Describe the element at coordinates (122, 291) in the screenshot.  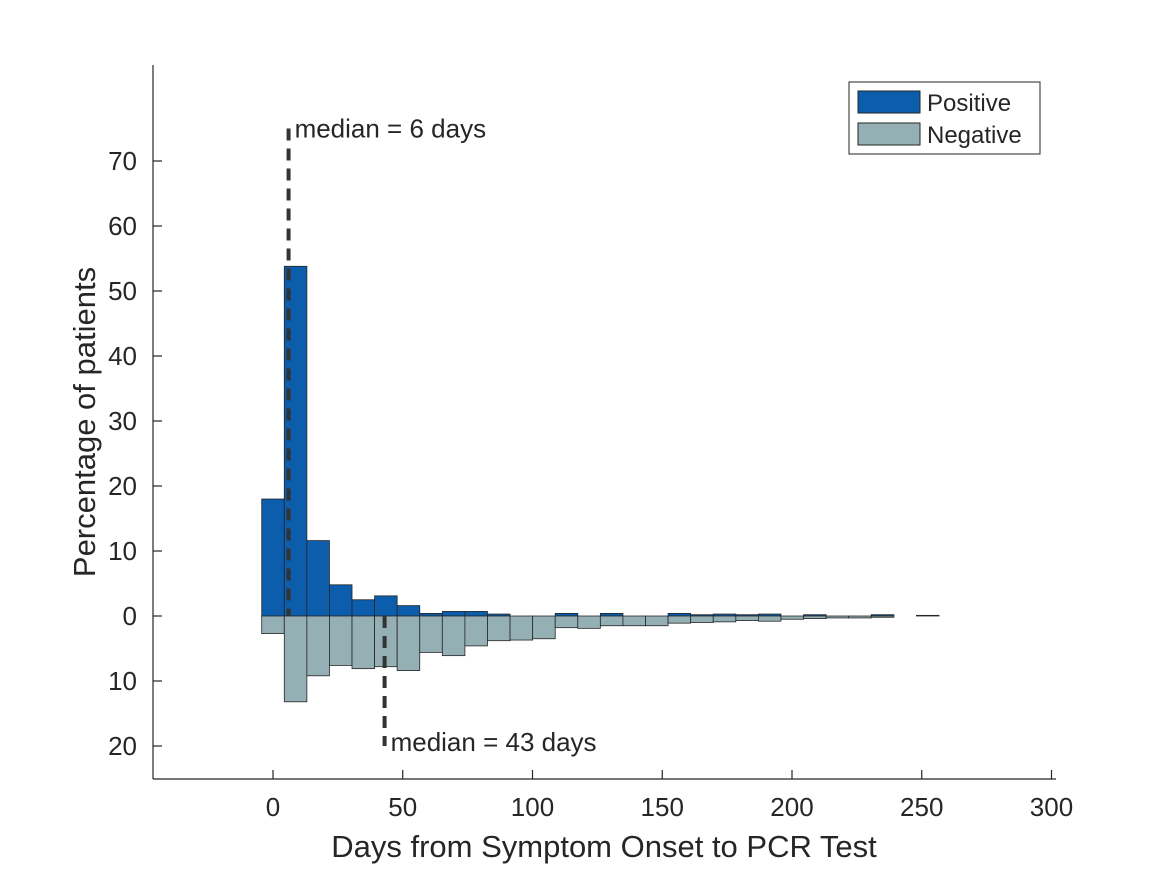
I see `y-tick-label: 50` at that location.